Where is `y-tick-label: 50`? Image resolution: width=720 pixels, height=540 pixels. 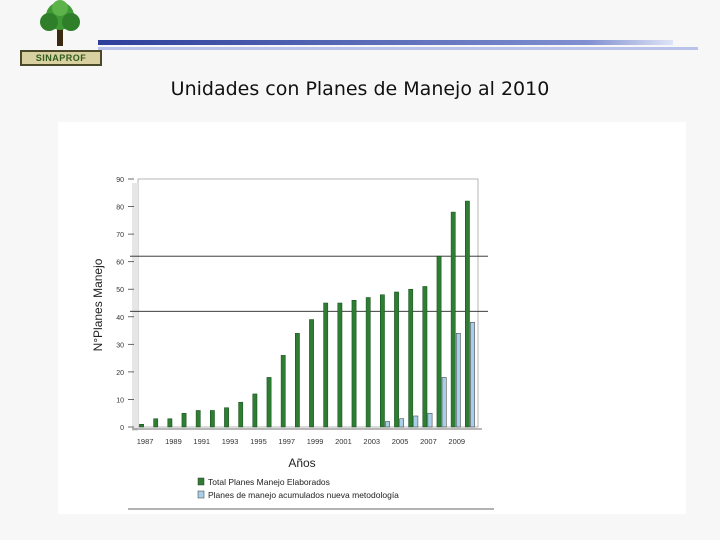 y-tick-label: 50 is located at coordinates (120, 290).